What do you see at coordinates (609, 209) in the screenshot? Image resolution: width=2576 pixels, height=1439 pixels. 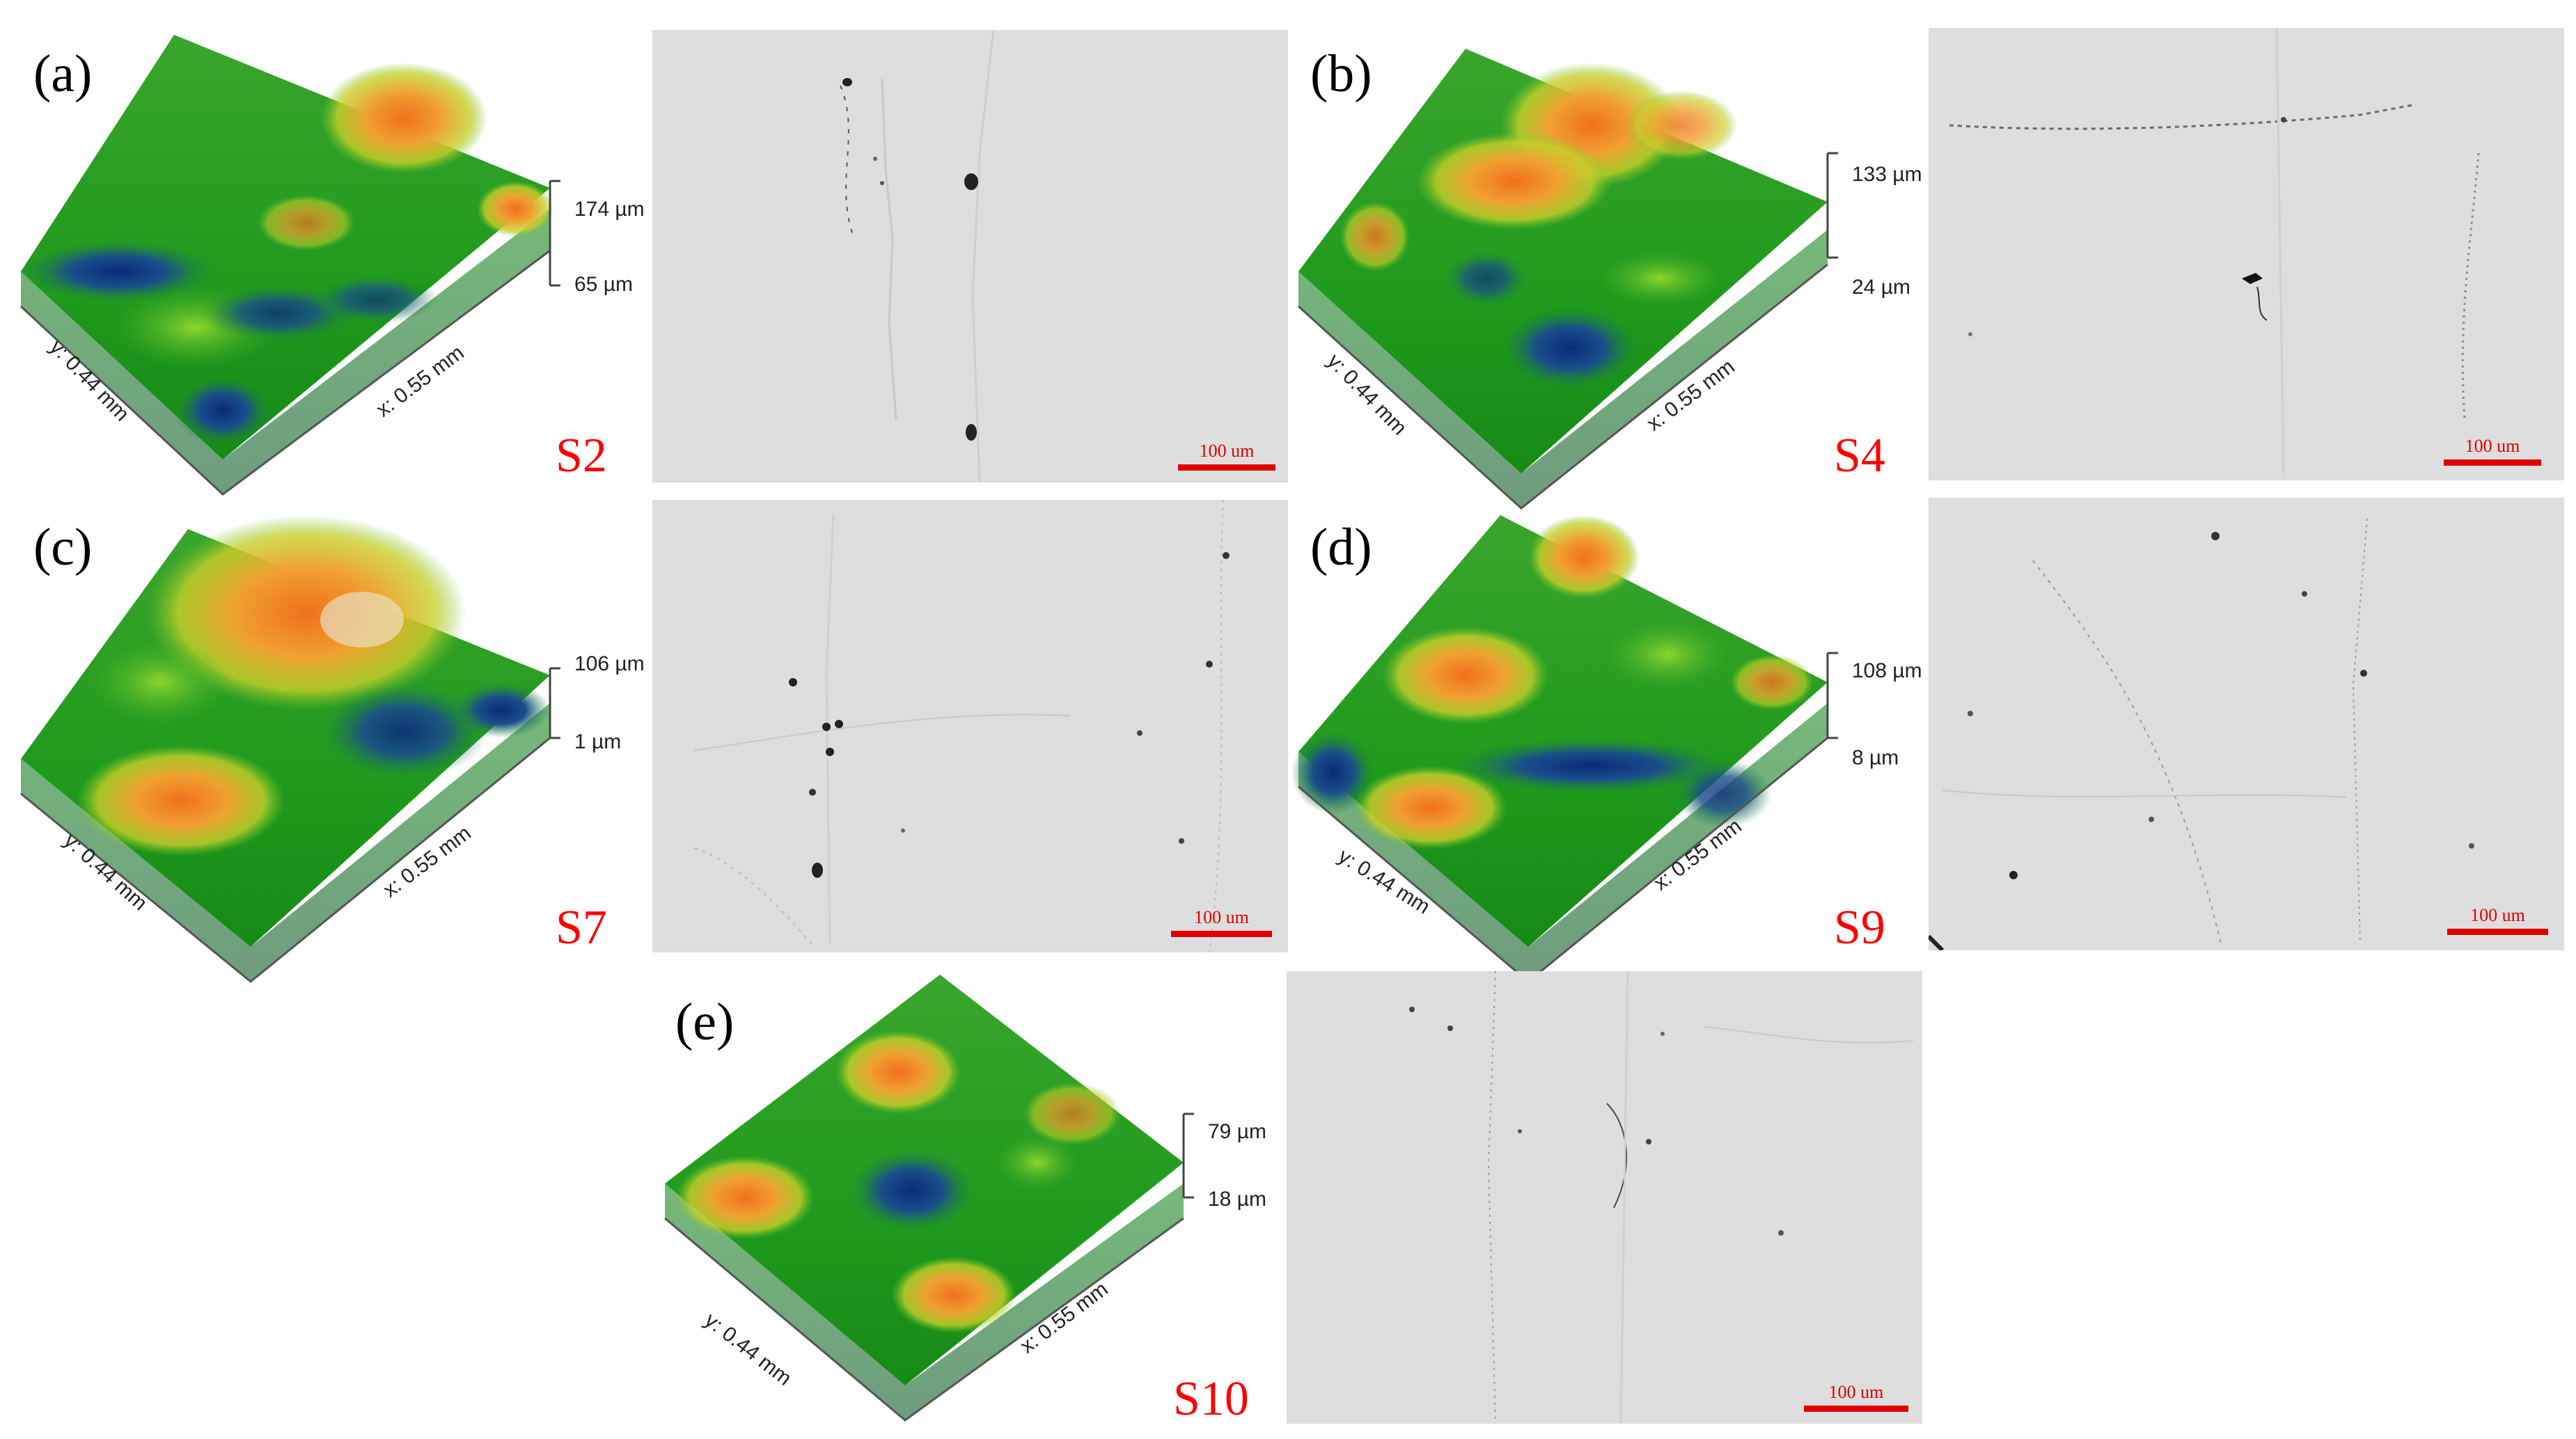 I see `z-axis-top-label: 174 µm` at bounding box center [609, 209].